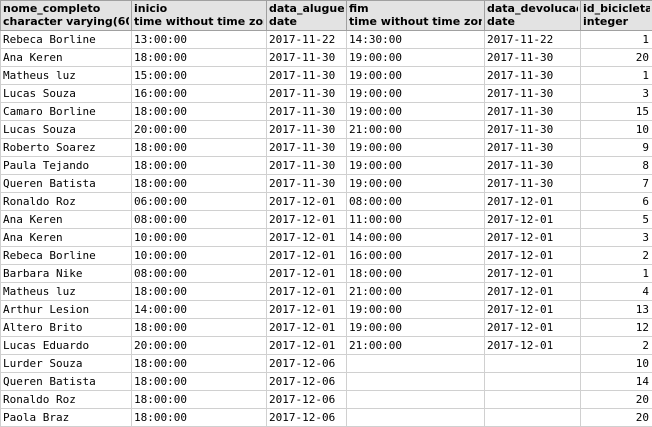  I want to click on cell-id-bicicleta: 12, so click(616, 328).